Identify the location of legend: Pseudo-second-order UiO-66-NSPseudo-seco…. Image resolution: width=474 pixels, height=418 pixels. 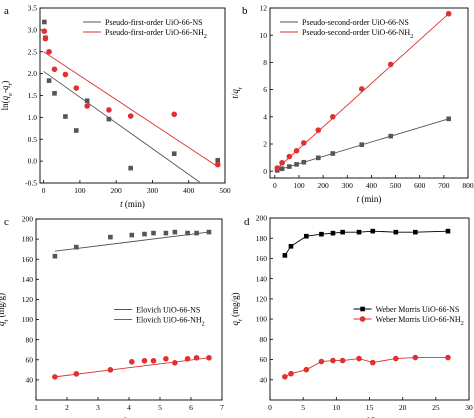
(346, 29).